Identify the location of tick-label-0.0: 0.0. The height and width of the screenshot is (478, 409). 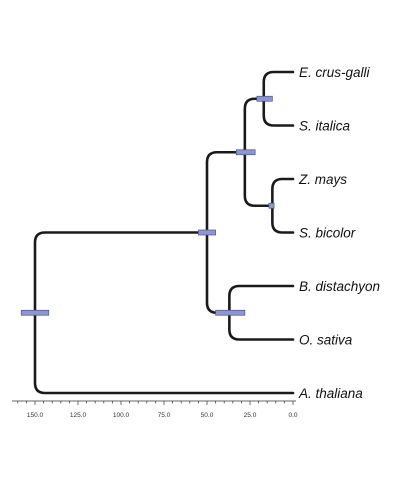
(292, 415).